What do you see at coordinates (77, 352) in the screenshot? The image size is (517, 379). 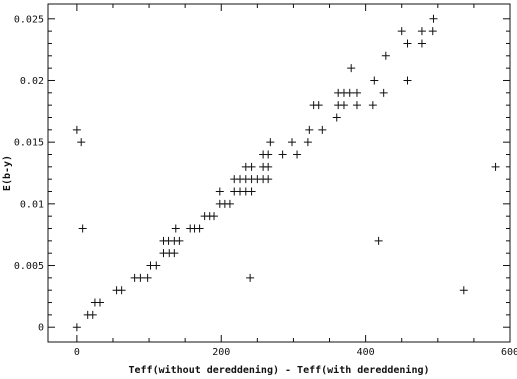 I see `x-tick-label: 0` at bounding box center [77, 352].